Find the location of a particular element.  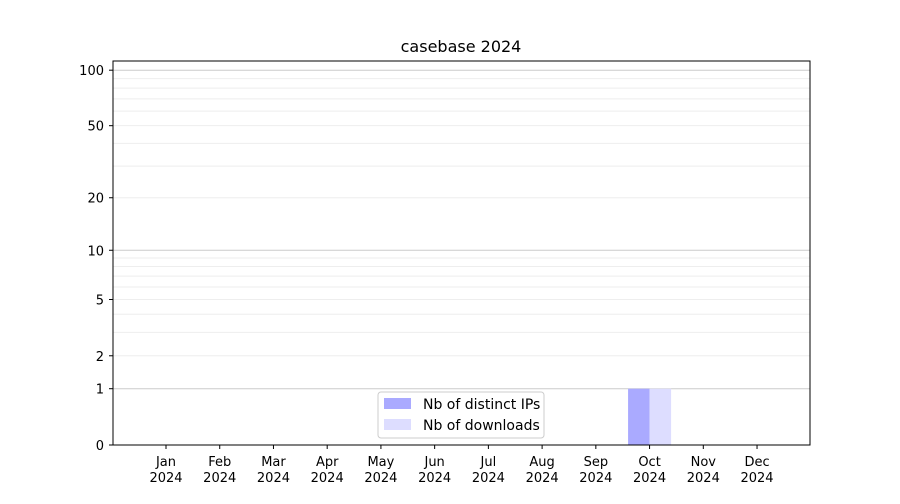

y-tick-label: 50 is located at coordinates (95, 127).